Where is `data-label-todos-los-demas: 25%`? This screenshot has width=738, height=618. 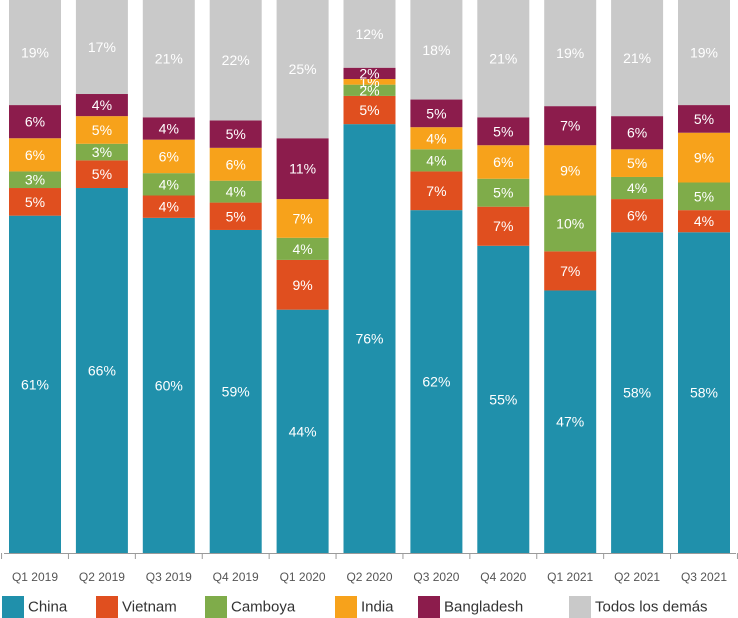 data-label-todos-los-demas: 25% is located at coordinates (303, 69).